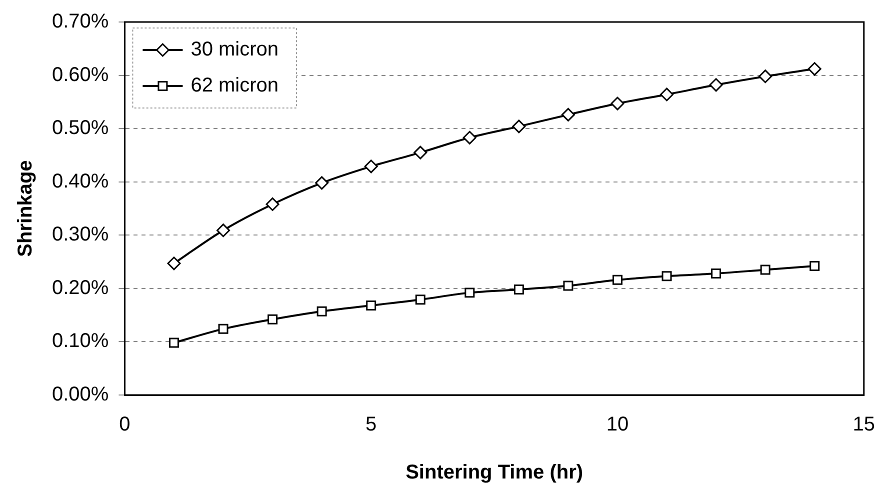 Image resolution: width=887 pixels, height=499 pixels. What do you see at coordinates (495, 473) in the screenshot?
I see `x-axis-title: Sintering Time (hr)` at bounding box center [495, 473].